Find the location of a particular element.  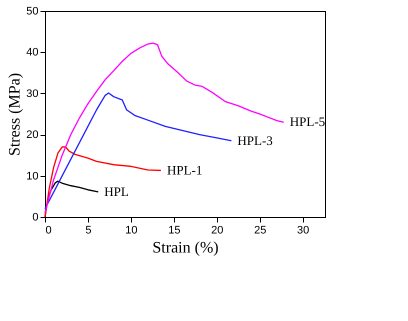

x-axis-title: Strain (%) is located at coordinates (185, 248).